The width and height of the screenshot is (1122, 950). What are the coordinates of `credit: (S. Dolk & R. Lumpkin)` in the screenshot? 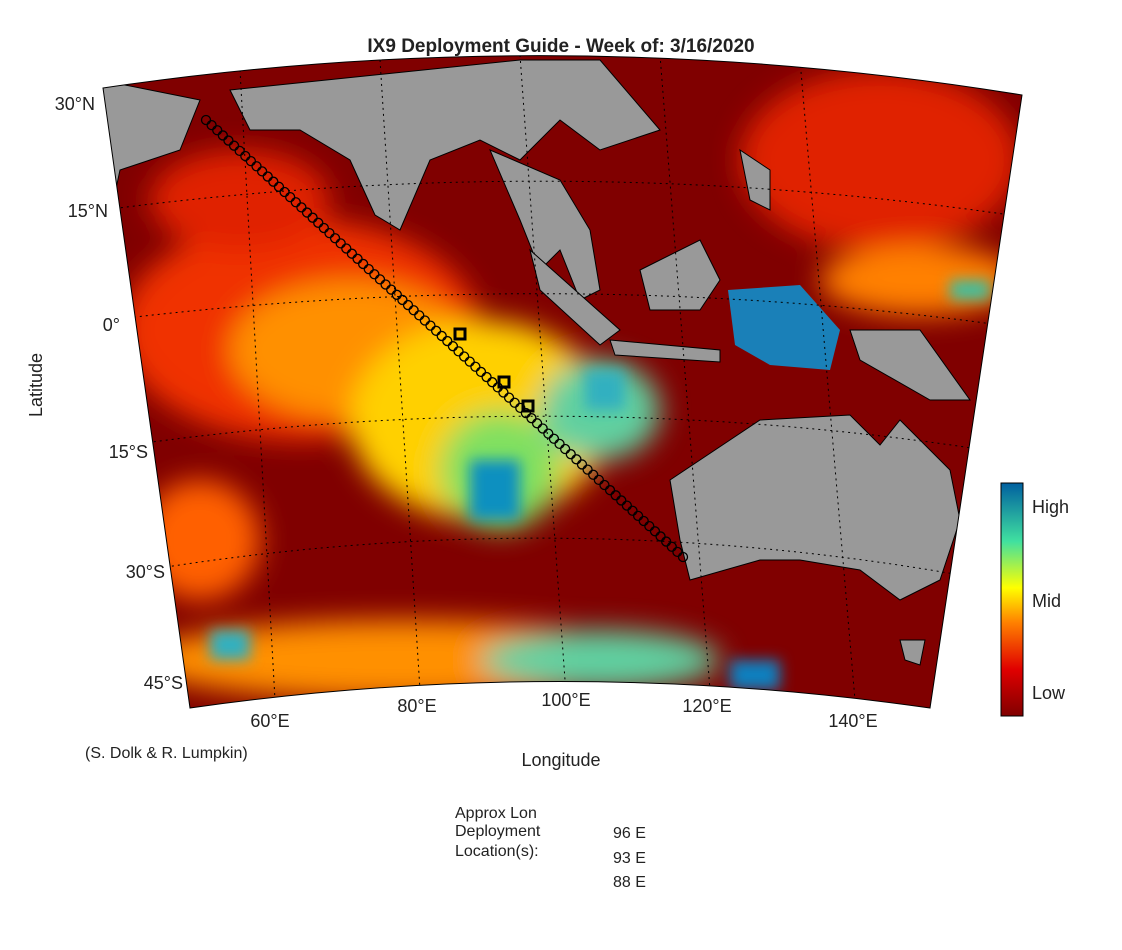 It's located at (166, 753).